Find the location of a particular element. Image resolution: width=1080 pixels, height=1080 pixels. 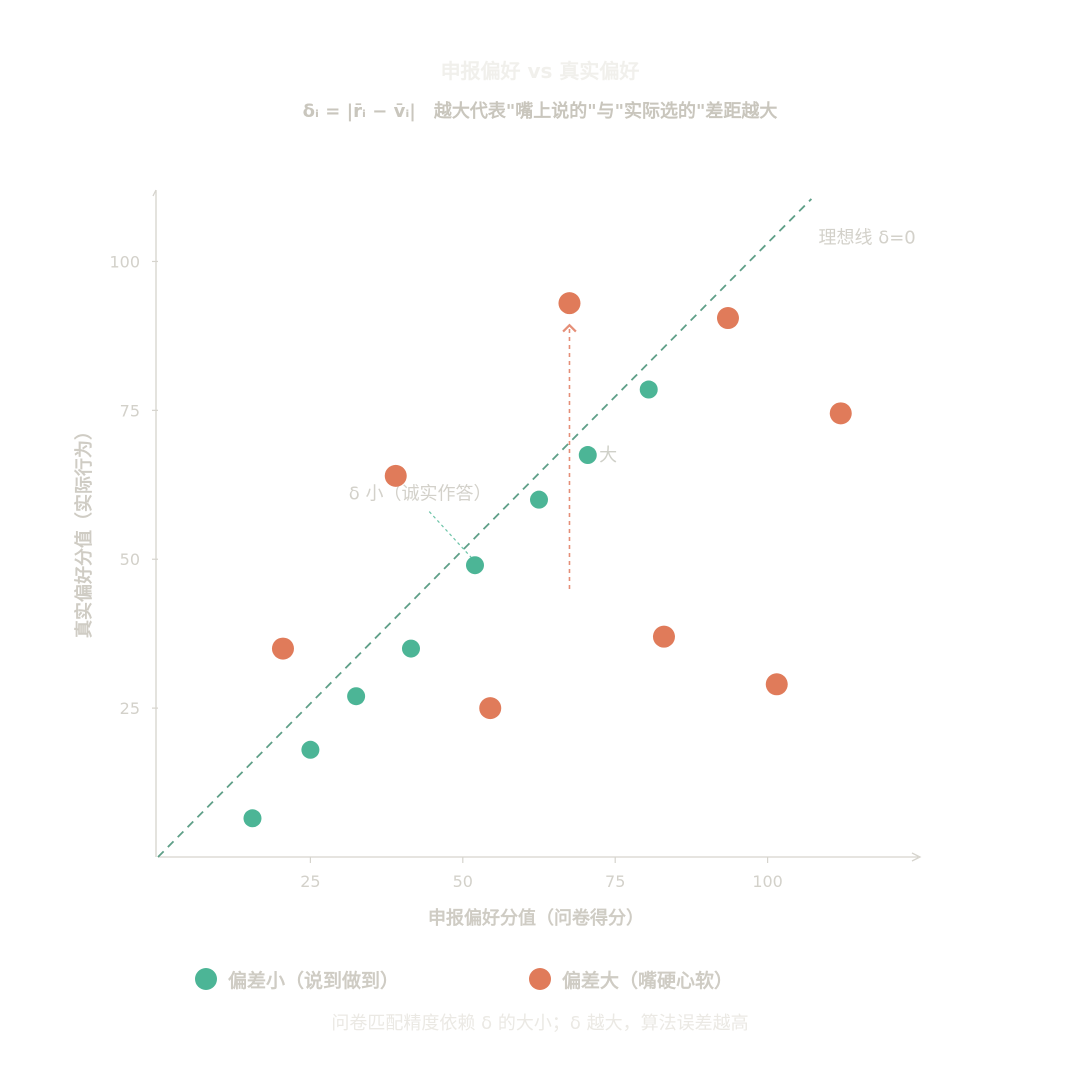

annotation-small-delta: δ 小（诚实作答） is located at coordinates (420, 494).